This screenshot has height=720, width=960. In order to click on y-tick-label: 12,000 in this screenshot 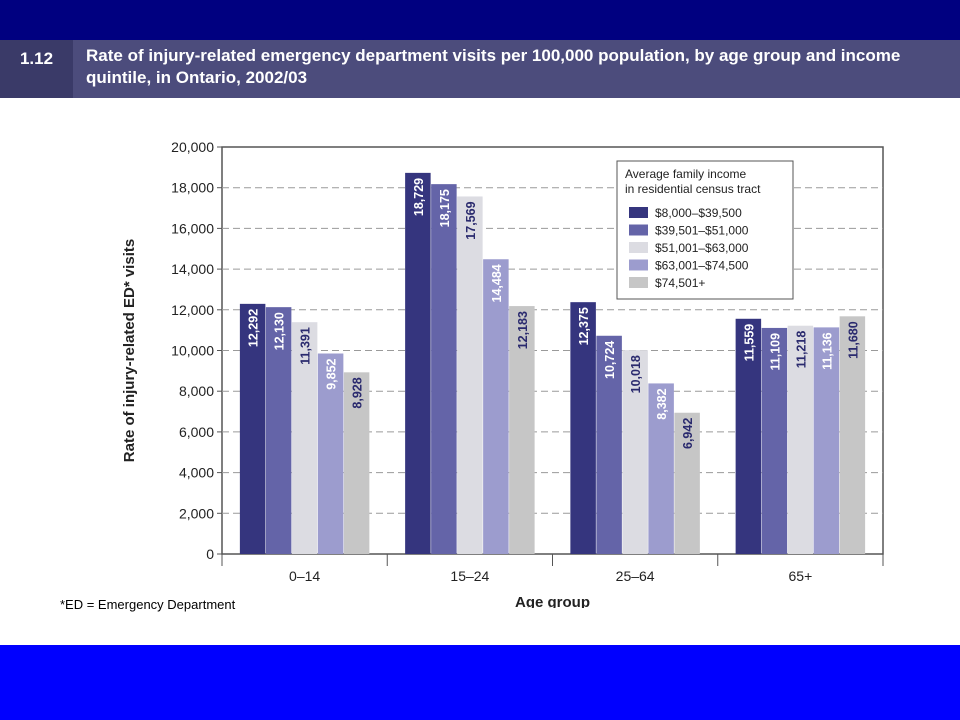, I will do `click(192, 310)`.